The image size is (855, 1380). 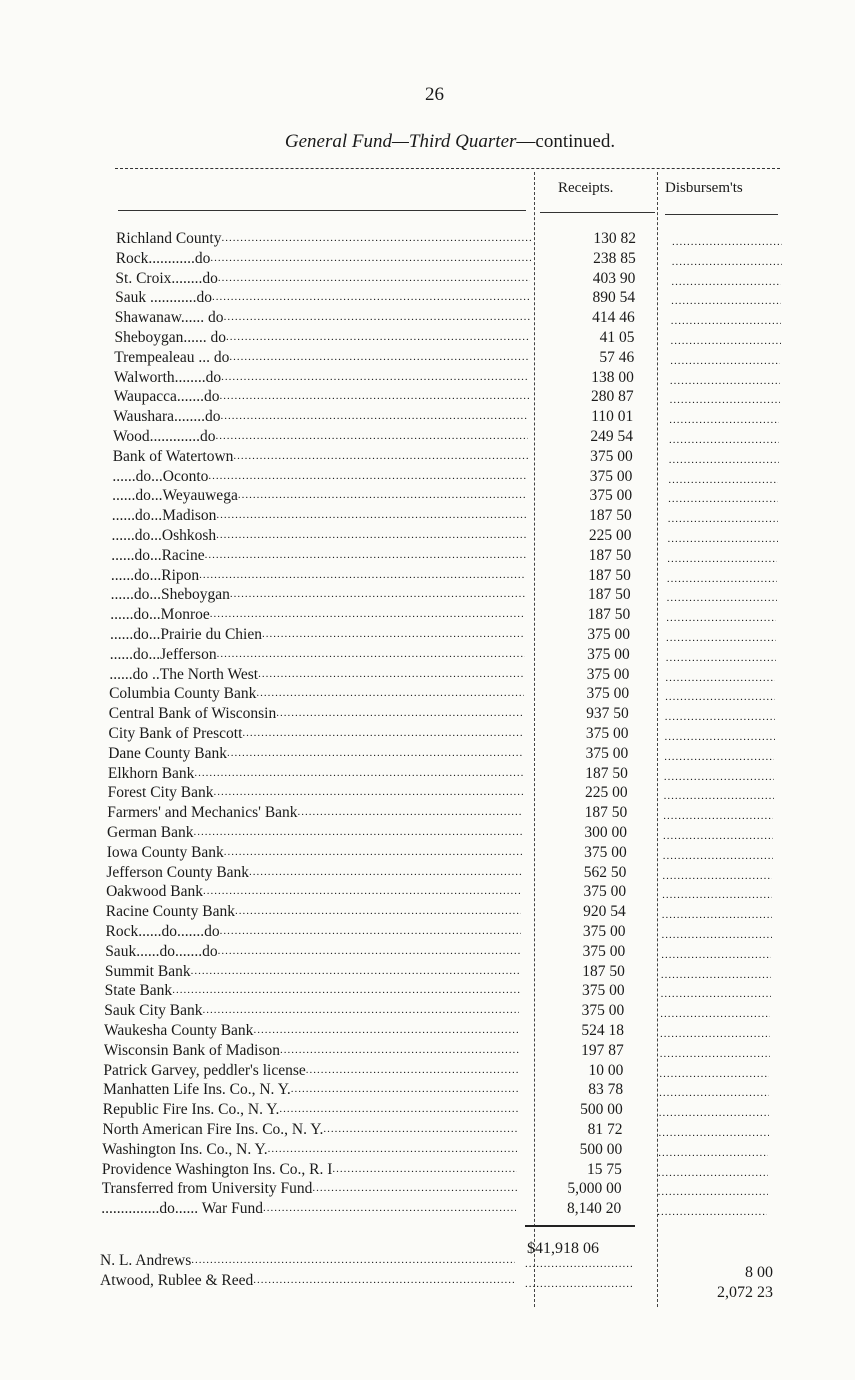 I want to click on row-label: Iowa County Bank, so click(x=165, y=852).